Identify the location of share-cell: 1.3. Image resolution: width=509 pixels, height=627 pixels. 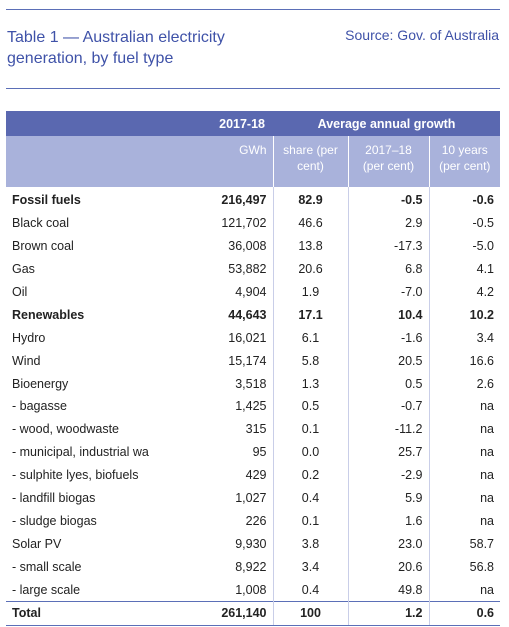
(310, 384).